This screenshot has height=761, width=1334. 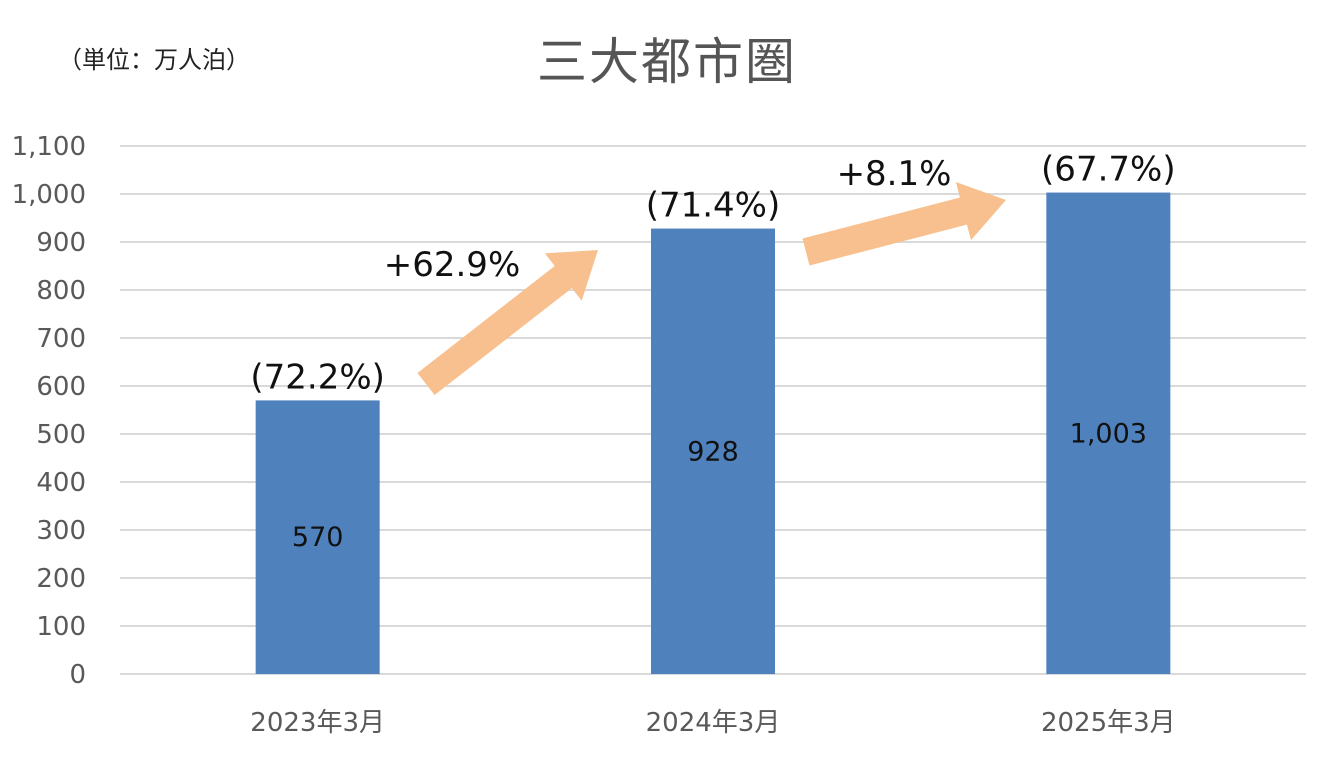 I want to click on y-tick-label: 300, so click(x=61, y=531).